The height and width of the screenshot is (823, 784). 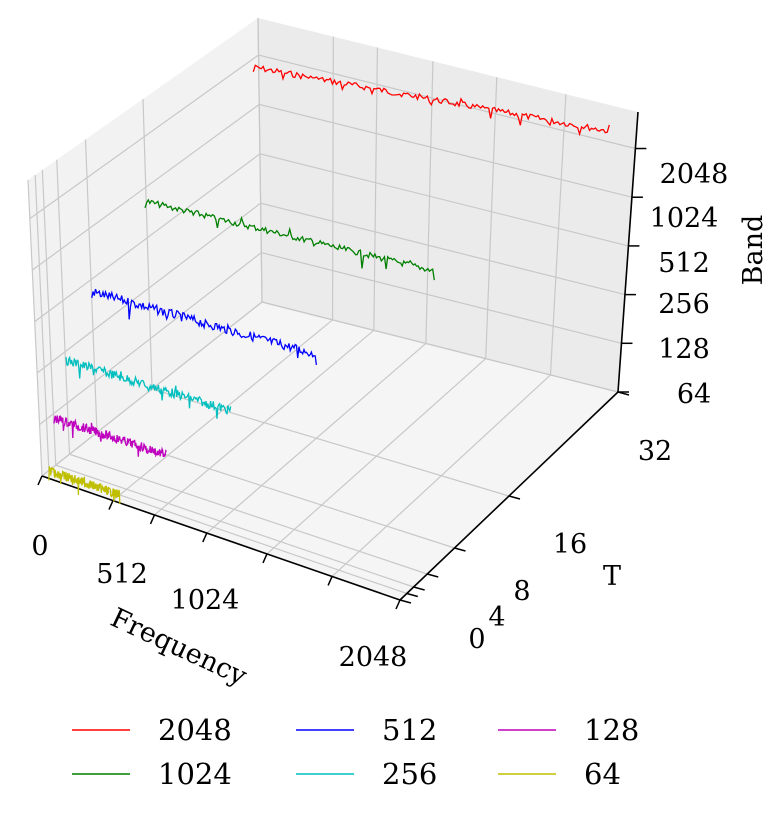 I want to click on y-tick-label: 4, so click(x=496, y=617).